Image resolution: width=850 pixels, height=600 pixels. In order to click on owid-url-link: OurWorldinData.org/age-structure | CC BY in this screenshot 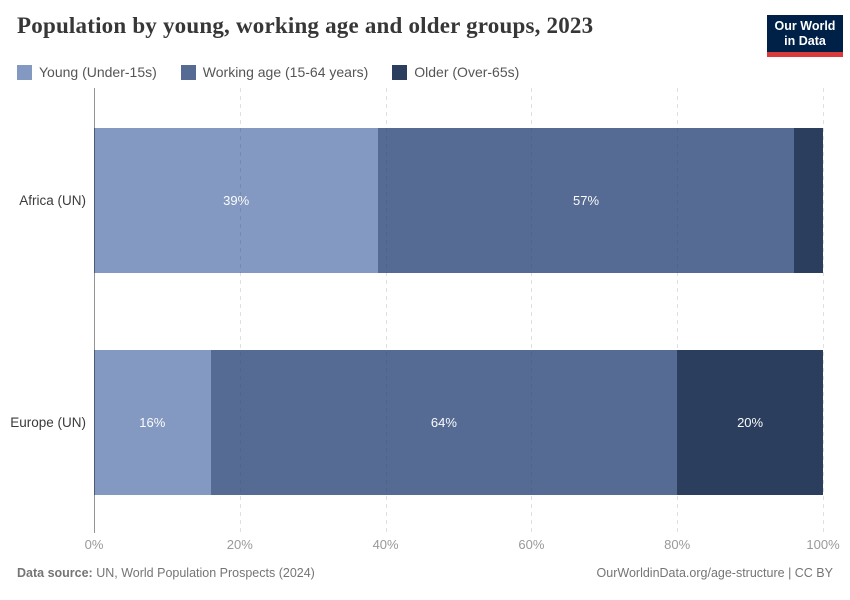, I will do `click(714, 573)`.